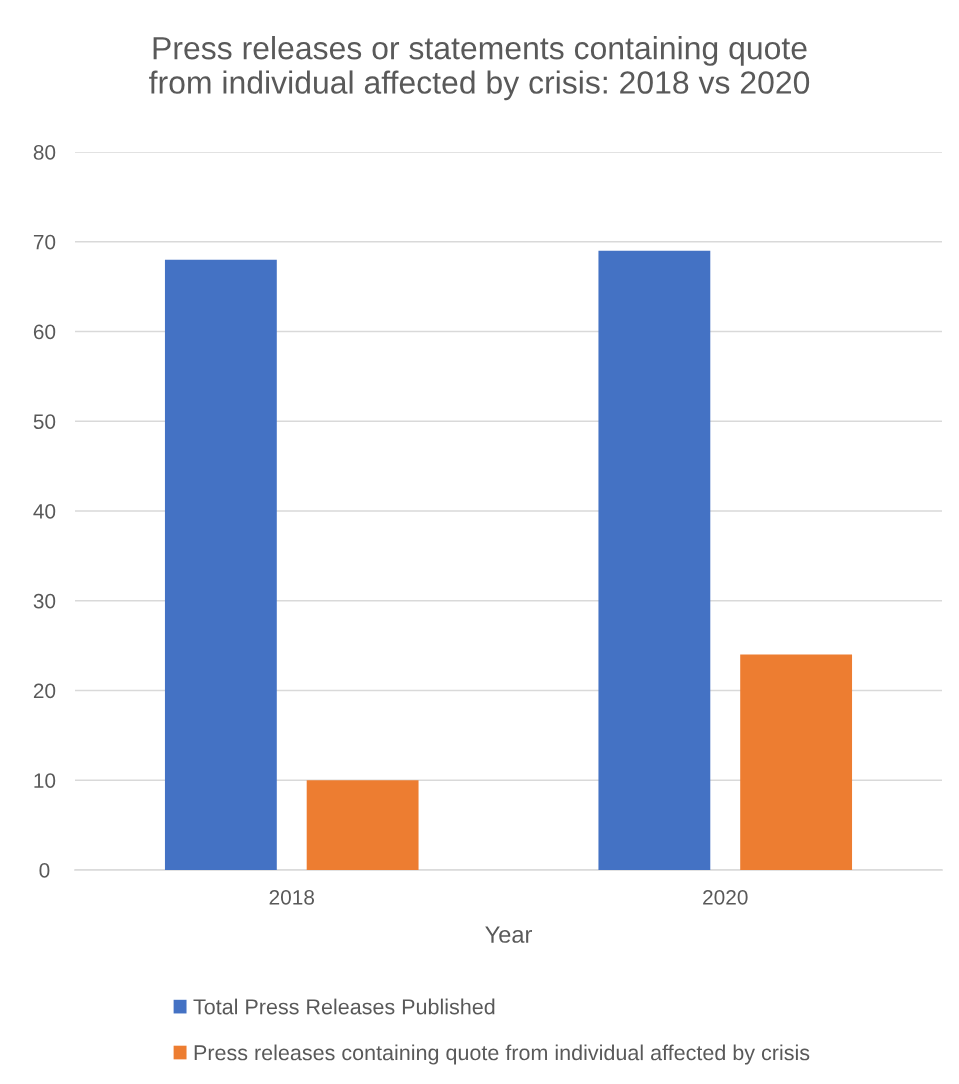  I want to click on y-tick-label: 40, so click(44, 511).